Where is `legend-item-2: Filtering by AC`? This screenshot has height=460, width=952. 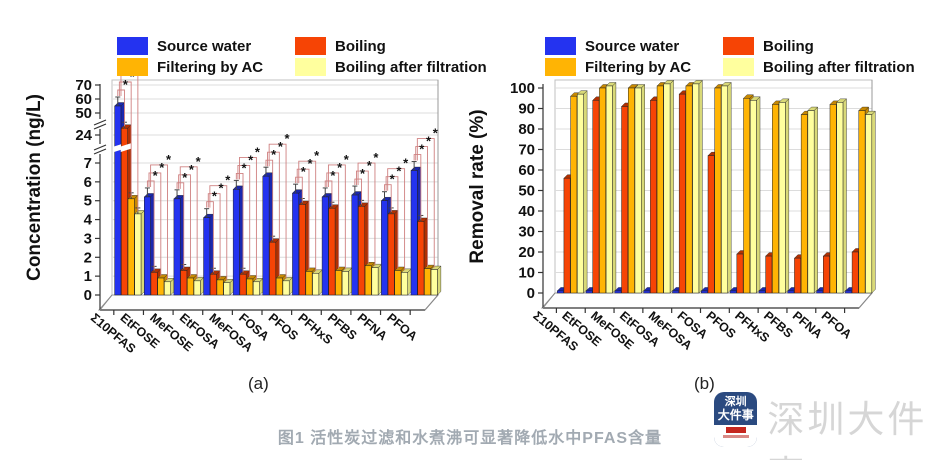
legend-item-2: Filtering by AC is located at coordinates (206, 67).